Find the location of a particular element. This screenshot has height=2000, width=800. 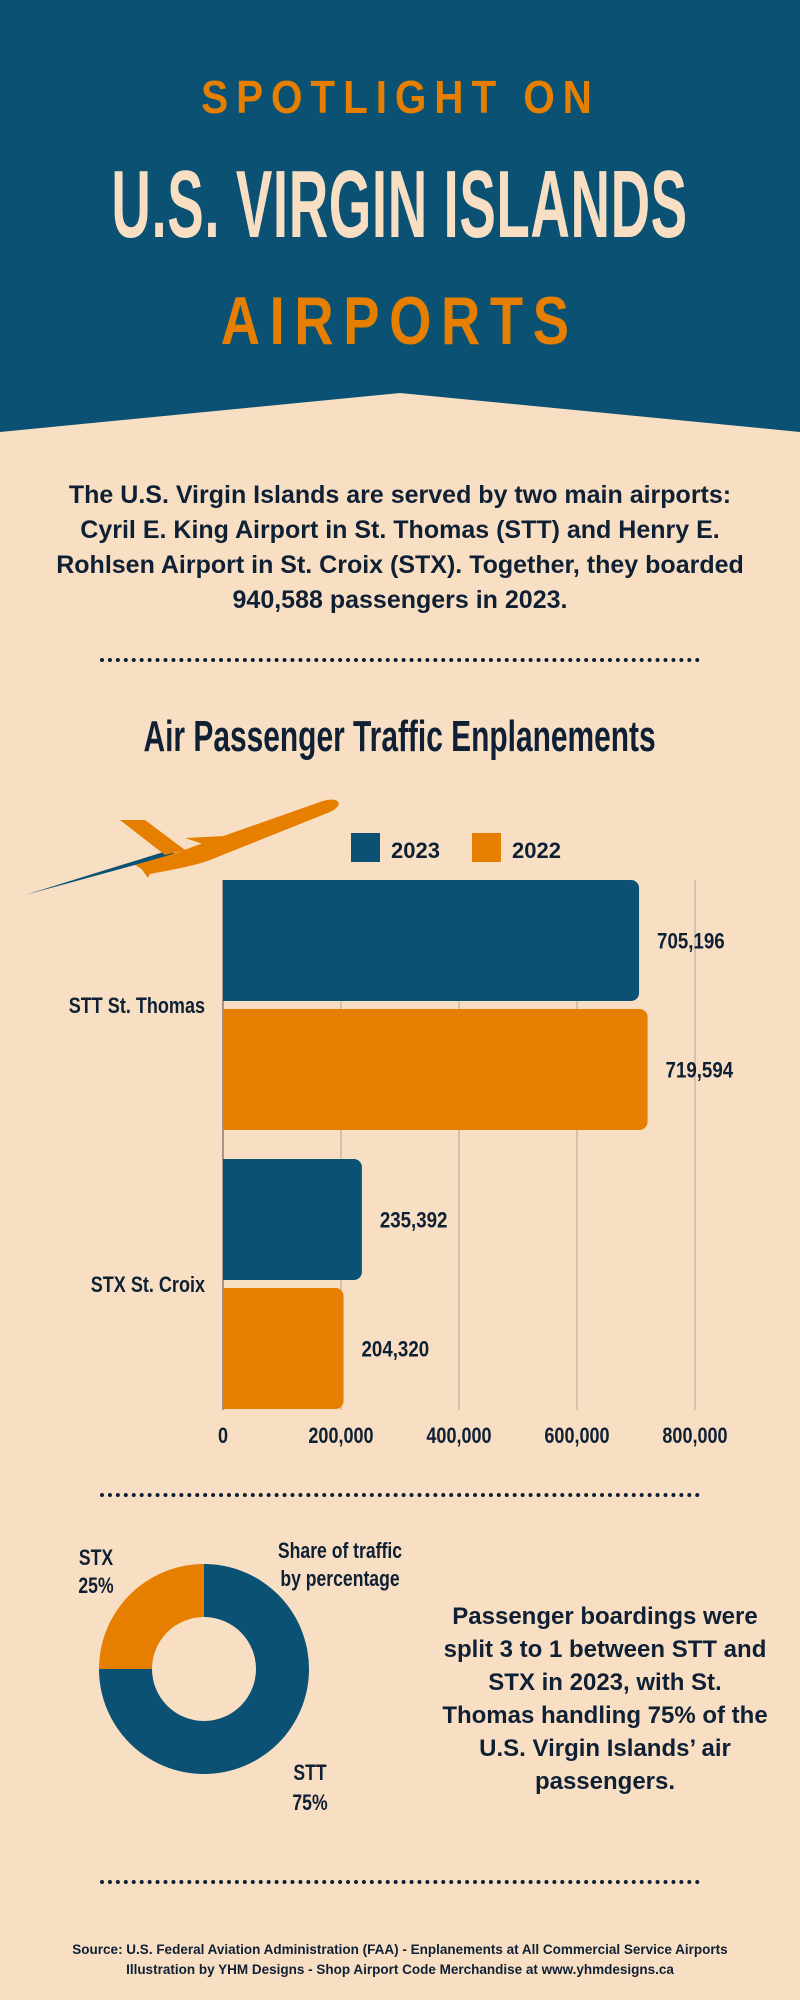

category-label: STT St. Thomas is located at coordinates (137, 1006).